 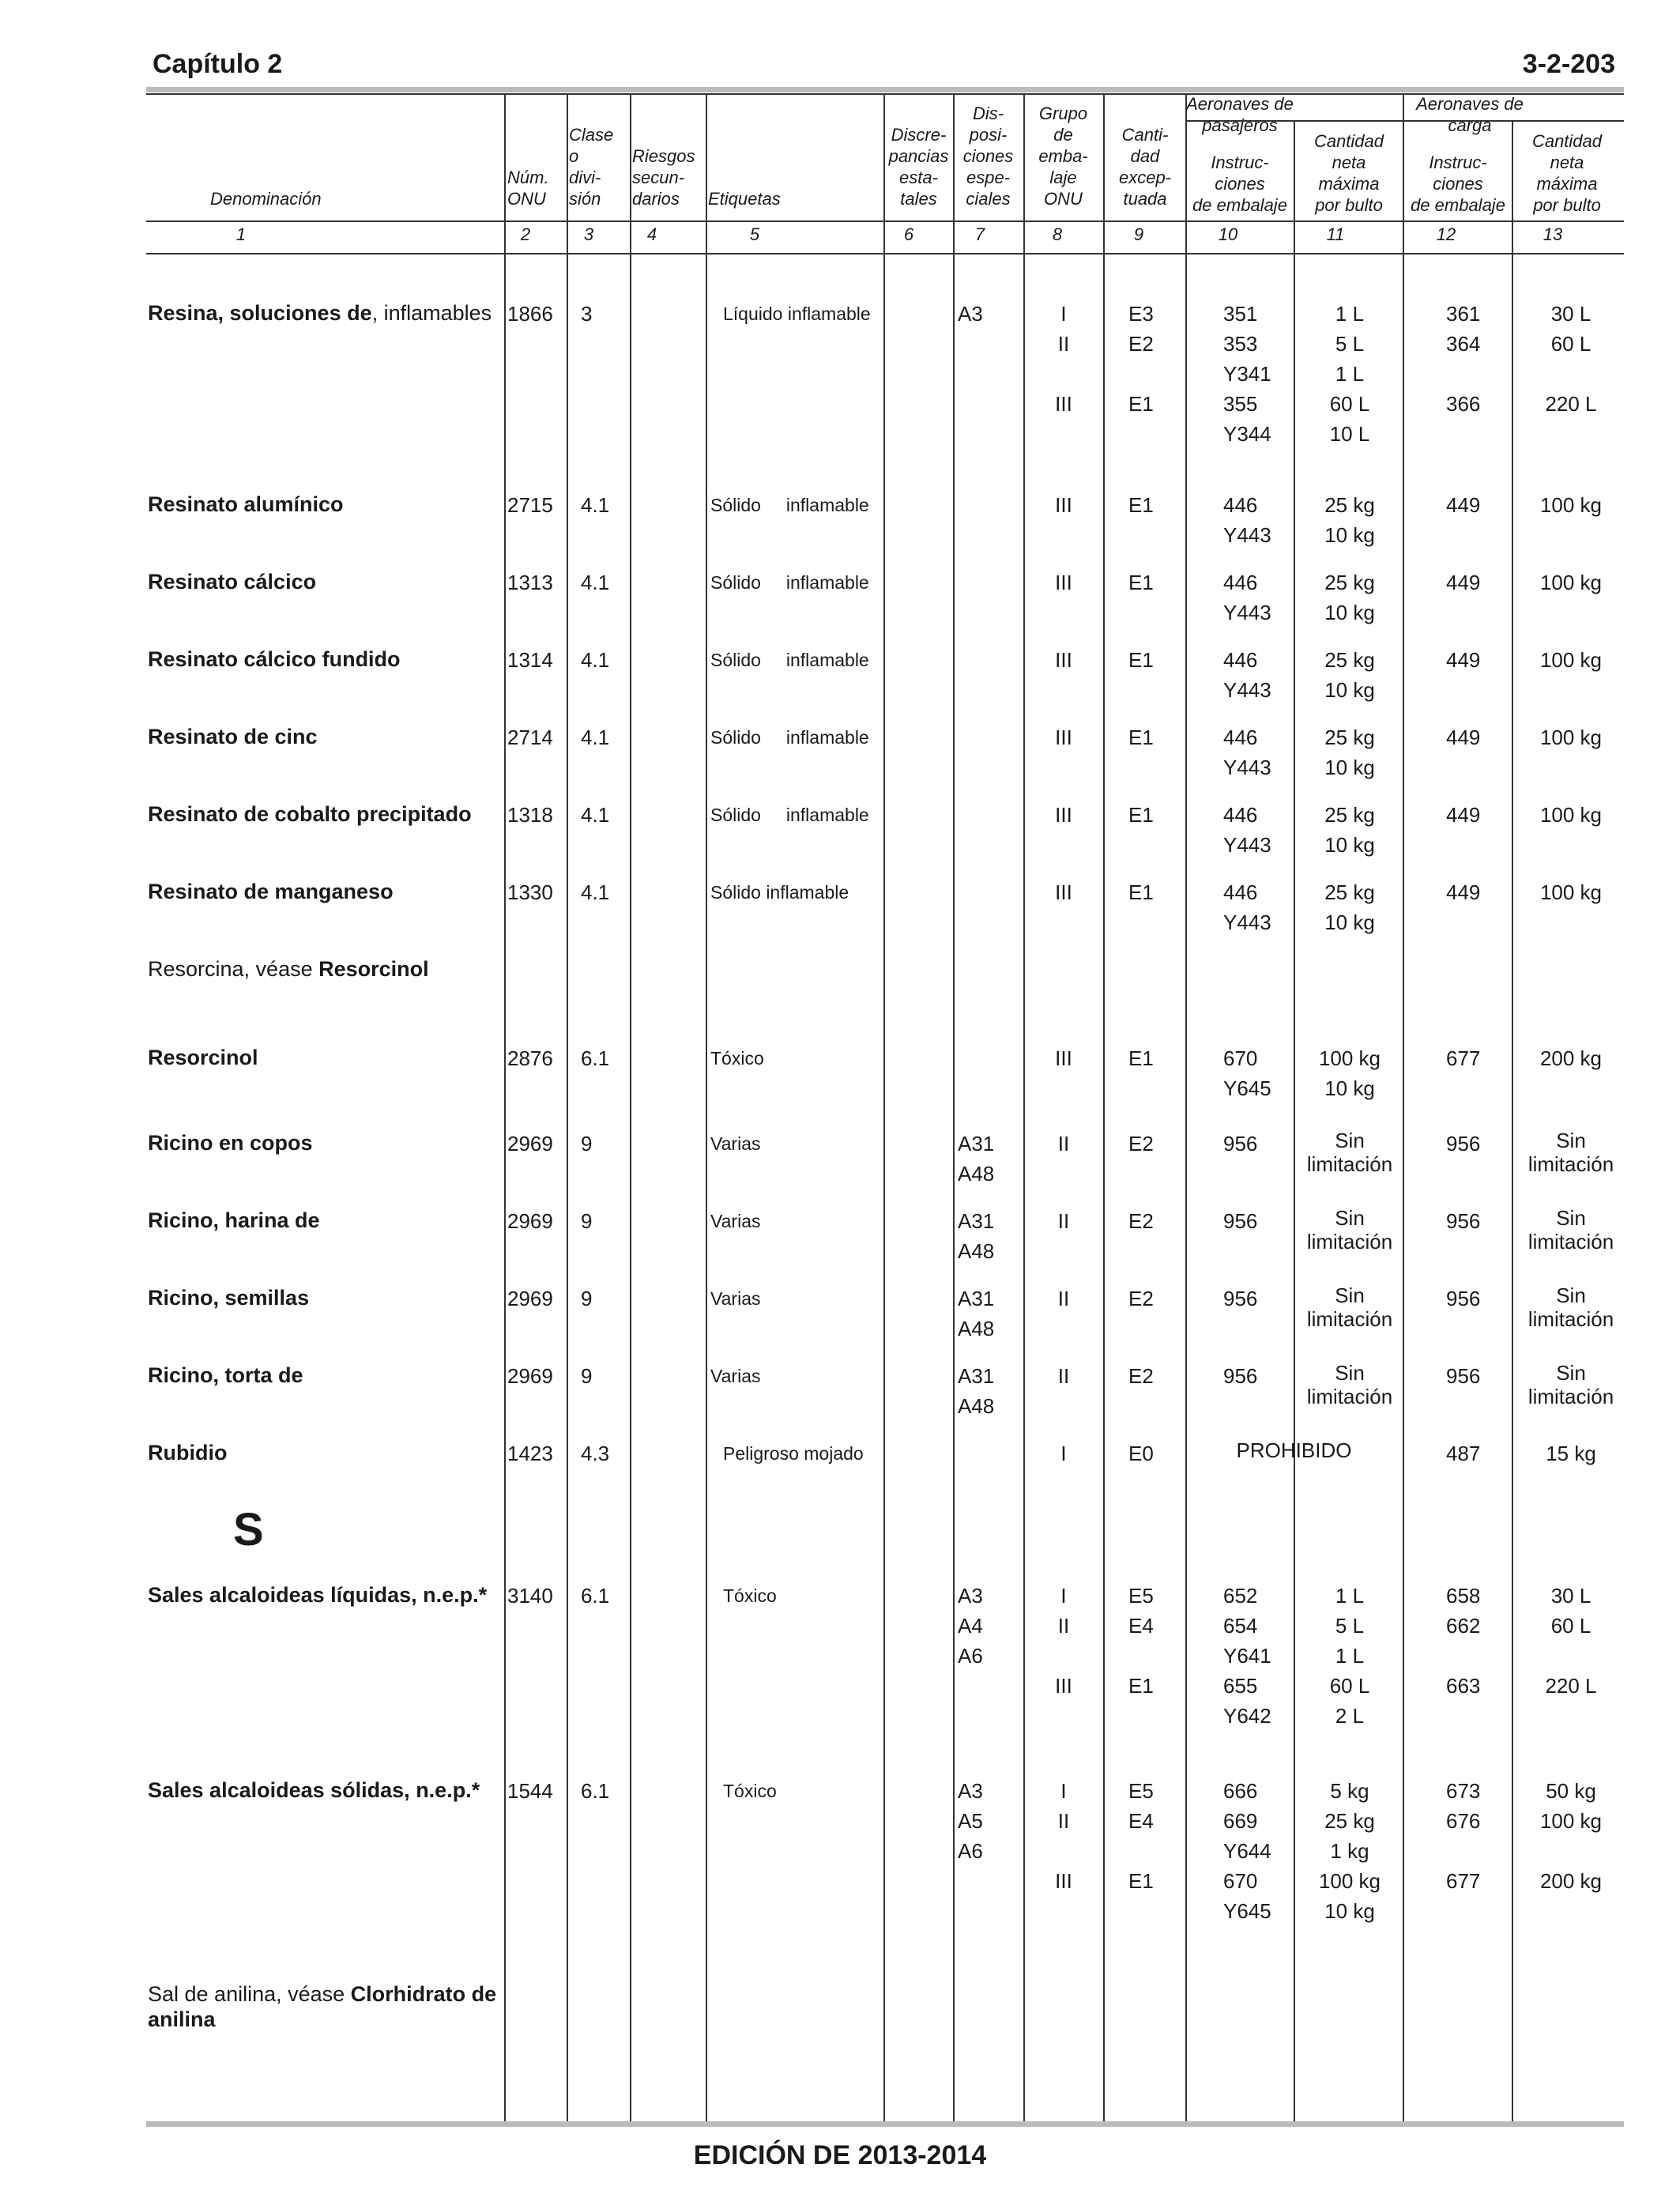 I want to click on col-header-clase: Clase o divi- sión, so click(x=591, y=167).